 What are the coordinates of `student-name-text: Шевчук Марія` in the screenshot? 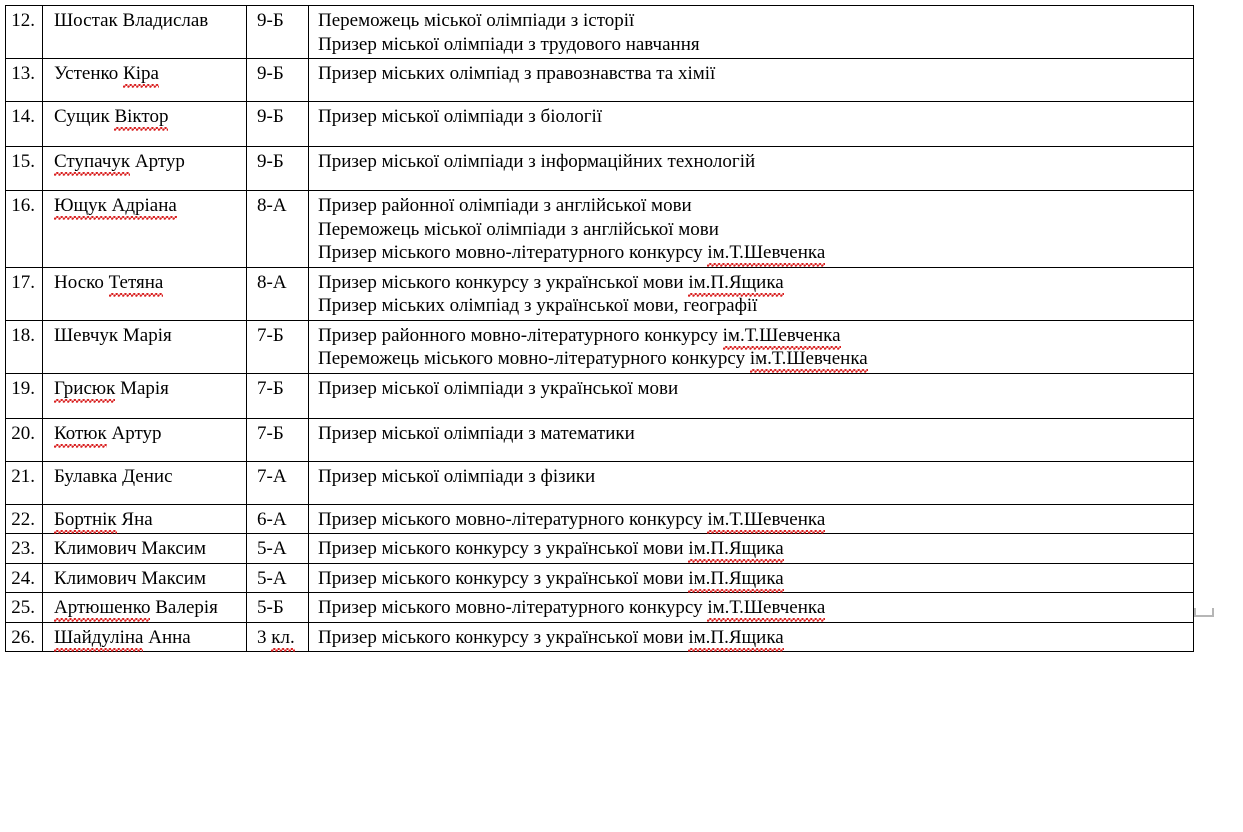 It's located at (113, 335).